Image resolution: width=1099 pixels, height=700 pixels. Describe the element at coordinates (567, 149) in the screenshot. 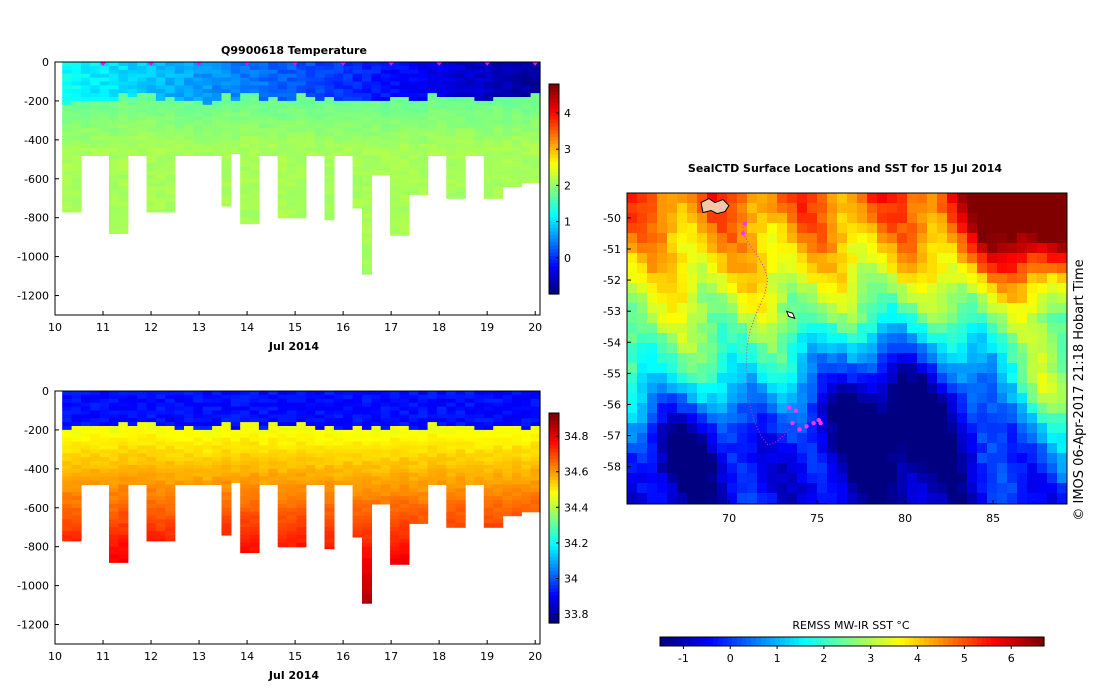

I see `colorbar-tick-label: 3` at that location.